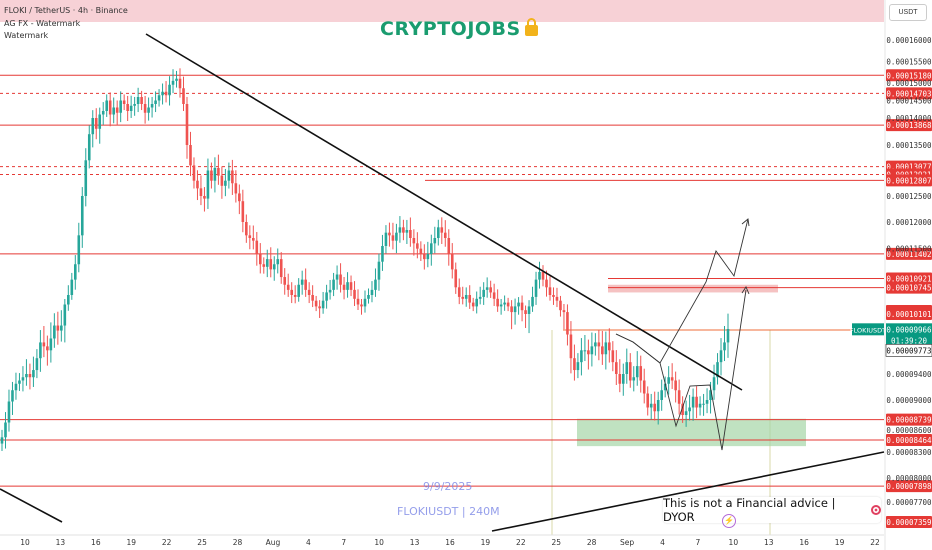  I want to click on currency-selector: USDT, so click(908, 12).